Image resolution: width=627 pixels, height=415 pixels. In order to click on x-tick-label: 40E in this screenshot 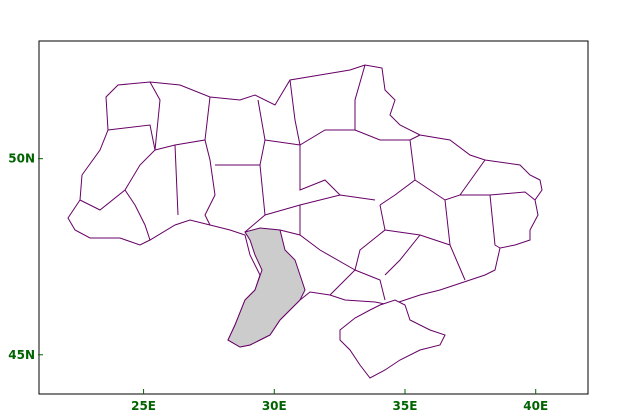, I will do `click(535, 406)`.